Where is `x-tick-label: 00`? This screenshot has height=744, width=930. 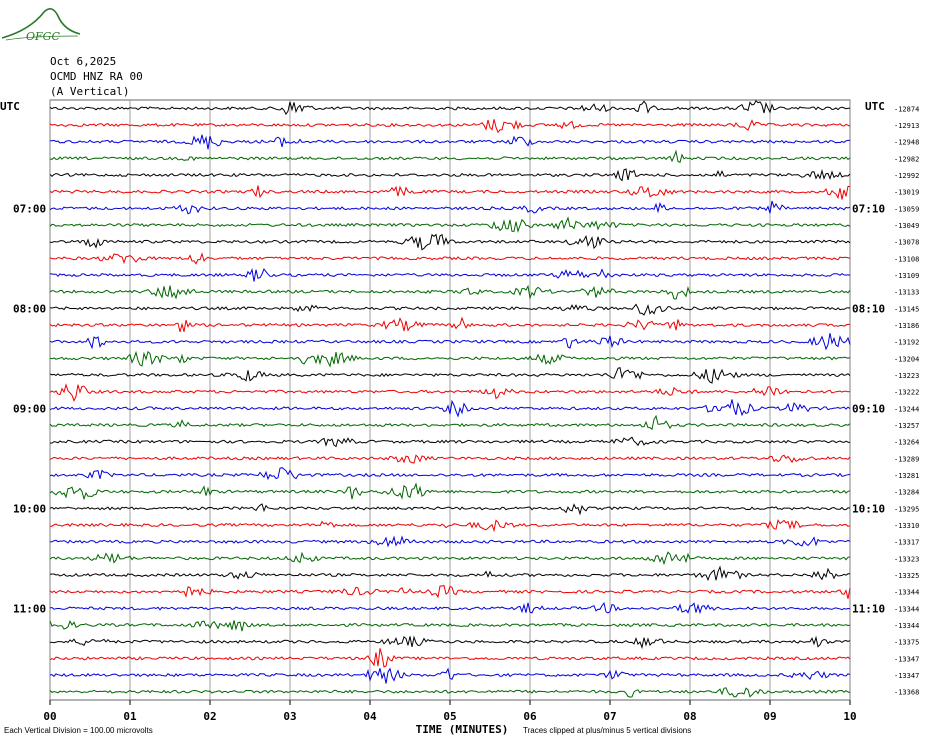
x-tick-label: 00 is located at coordinates (49, 716).